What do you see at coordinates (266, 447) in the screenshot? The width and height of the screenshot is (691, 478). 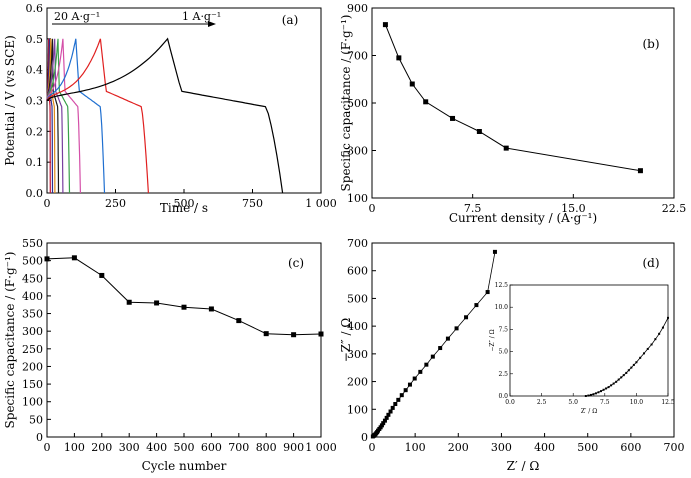 I see `x-tick-label: 800` at bounding box center [266, 447].